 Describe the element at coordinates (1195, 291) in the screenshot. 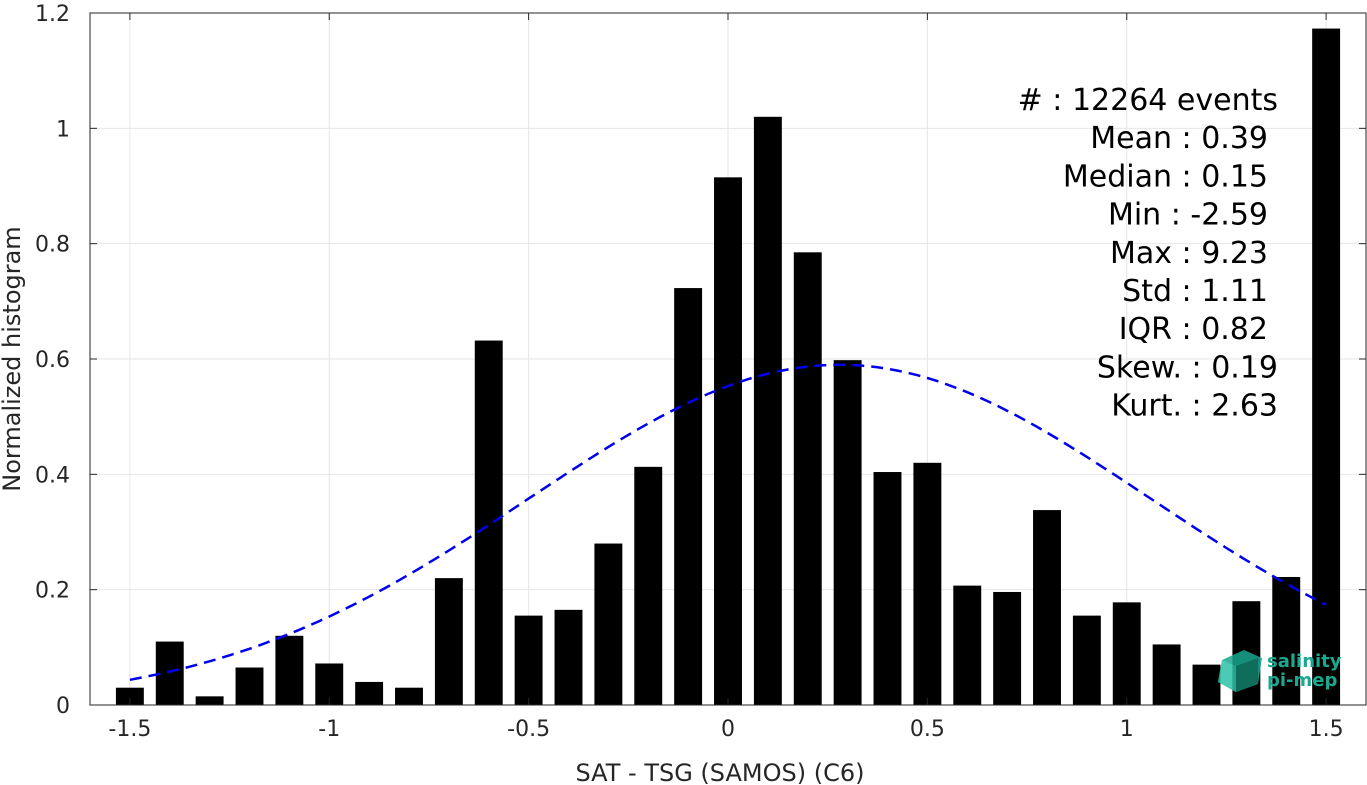

I see `stat-line: Std : 1.11` at that location.